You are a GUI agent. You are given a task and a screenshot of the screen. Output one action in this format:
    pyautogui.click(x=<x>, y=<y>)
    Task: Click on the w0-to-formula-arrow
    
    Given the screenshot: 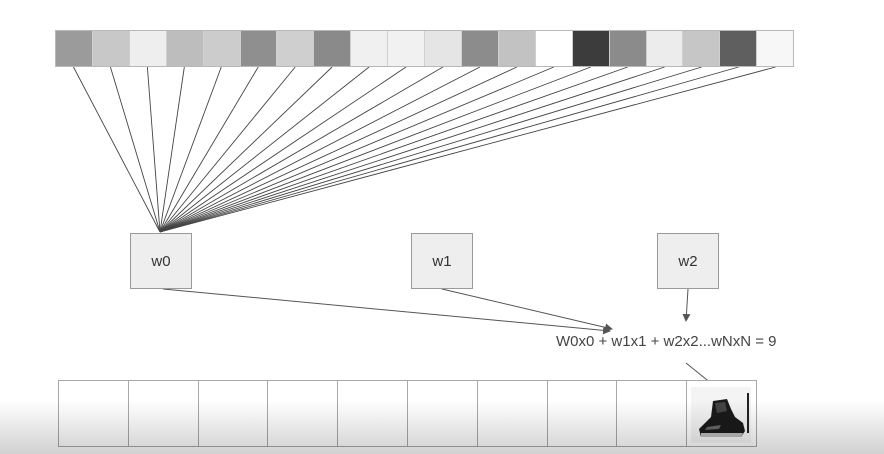 What is the action you would take?
    pyautogui.click(x=386, y=311)
    